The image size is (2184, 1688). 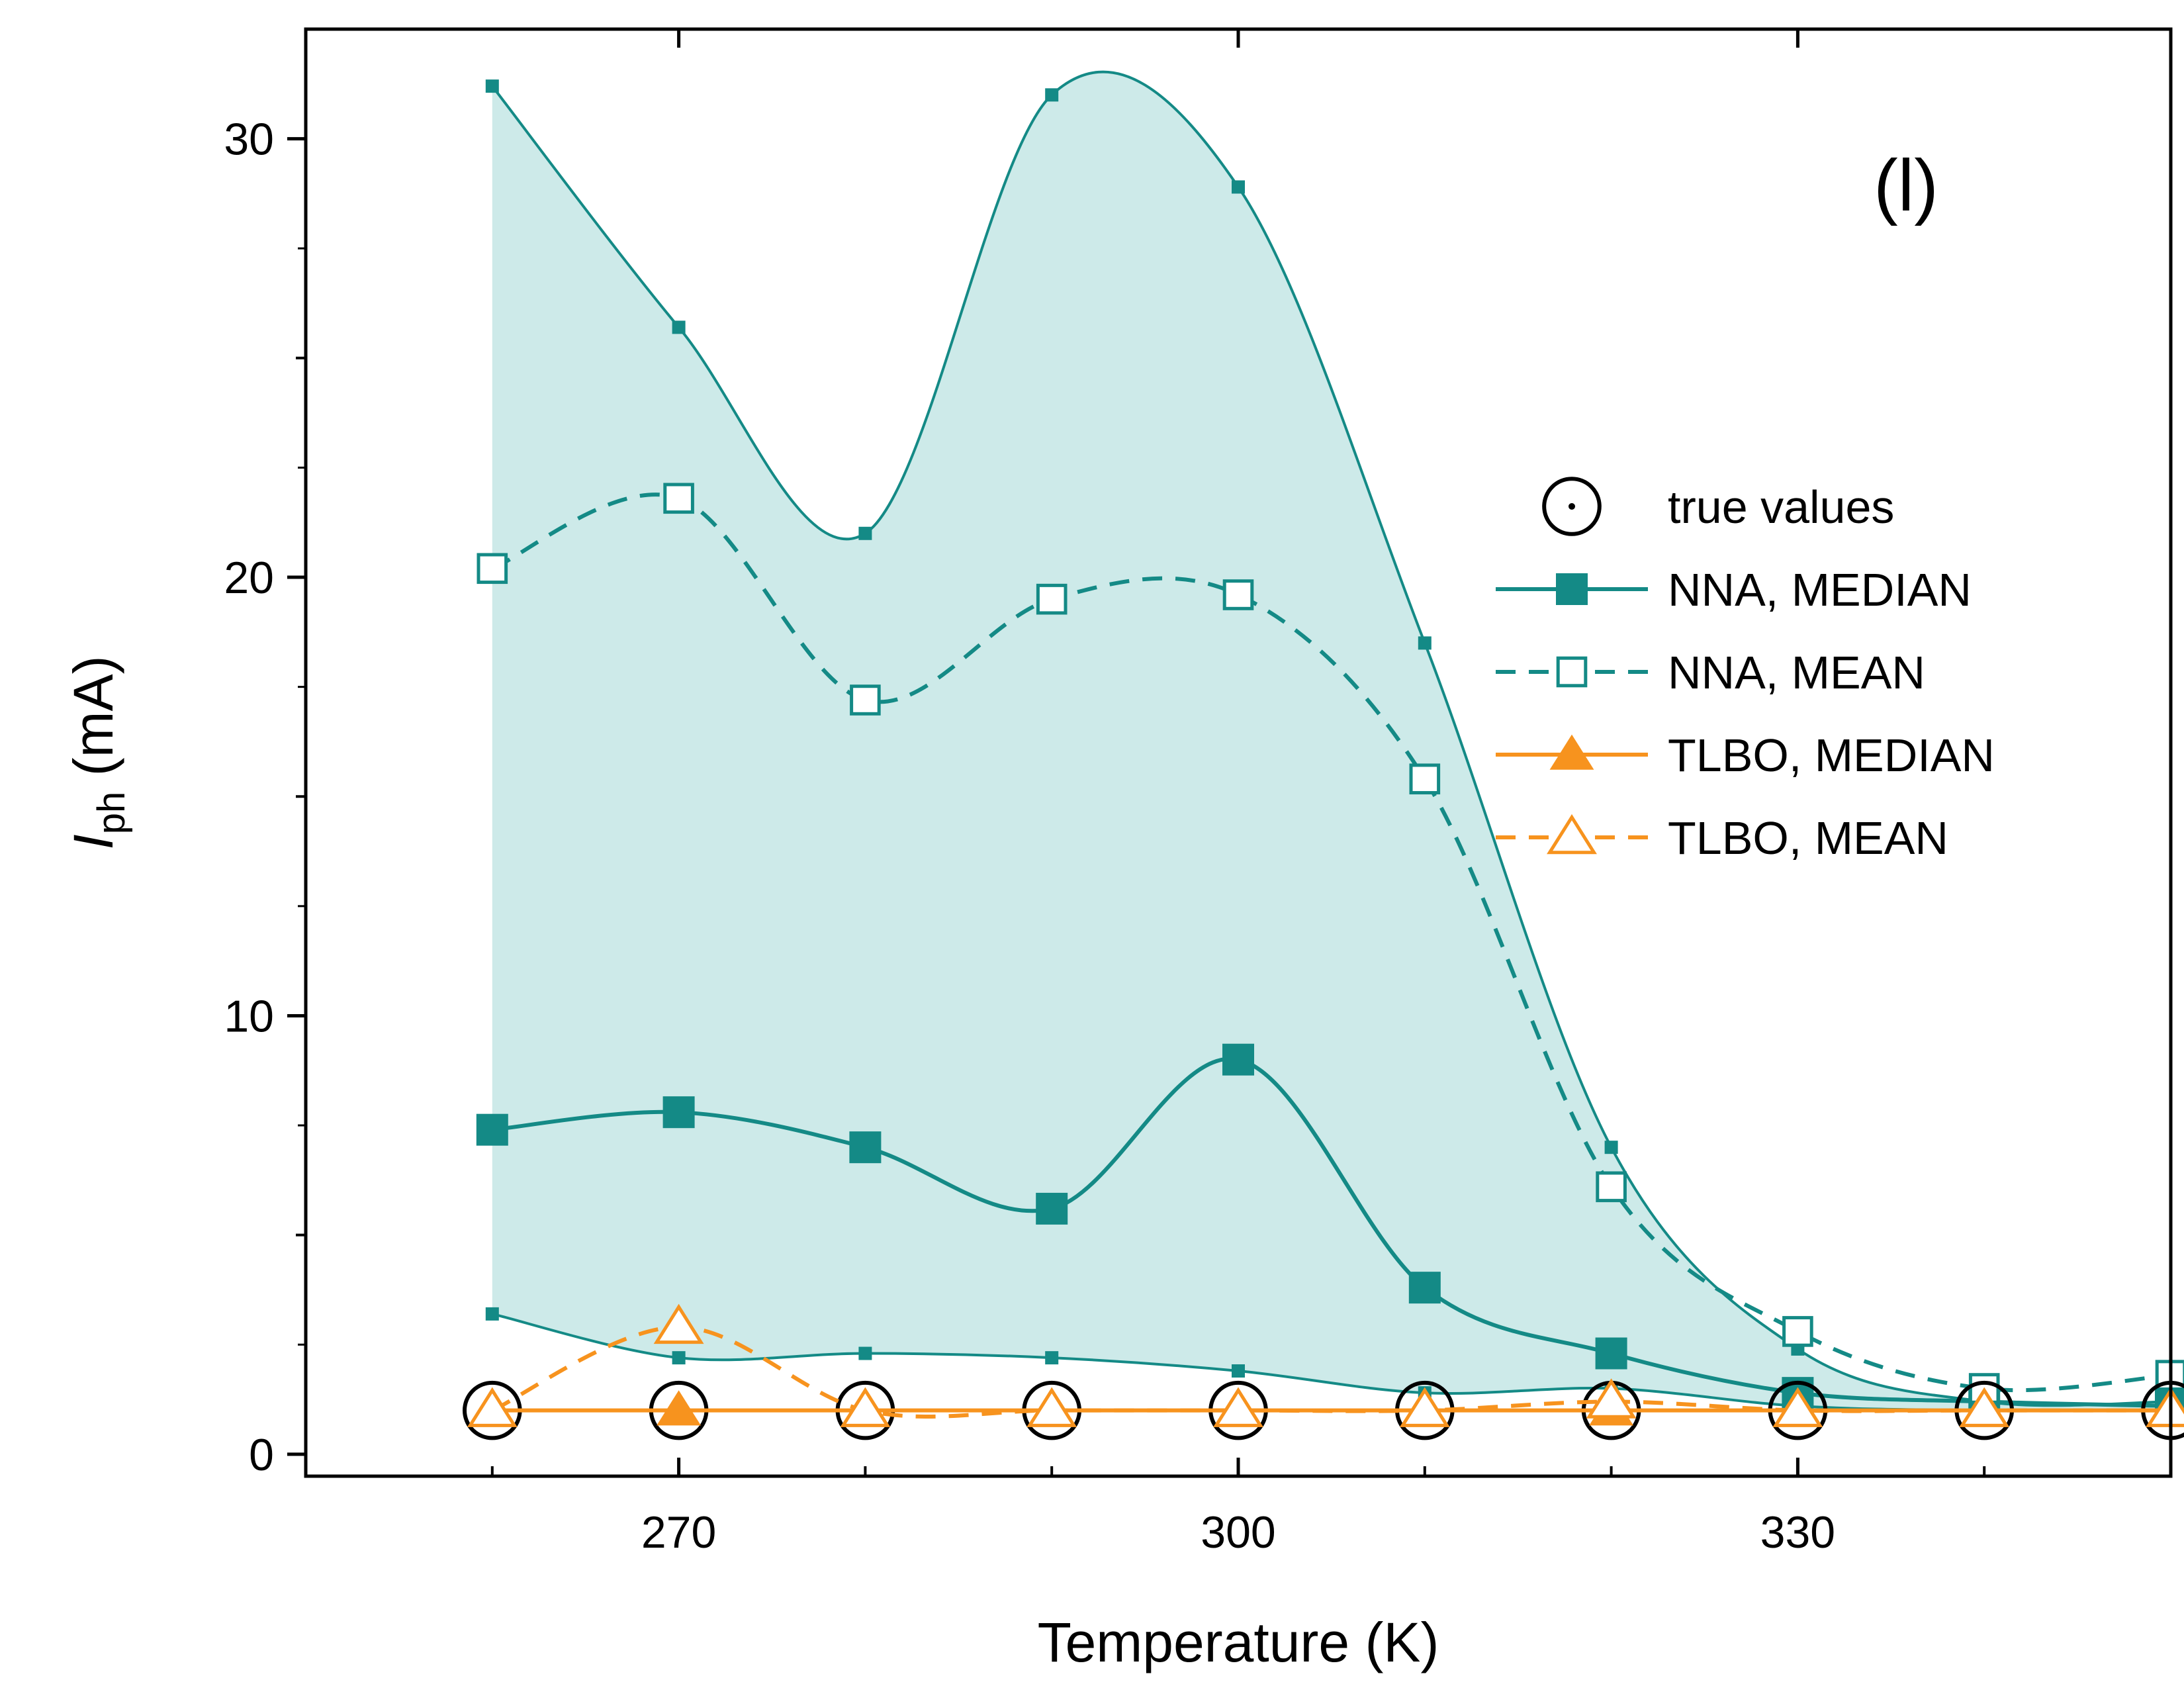 What do you see at coordinates (93, 723) in the screenshot?
I see `y-axis-unit: (mA)` at bounding box center [93, 723].